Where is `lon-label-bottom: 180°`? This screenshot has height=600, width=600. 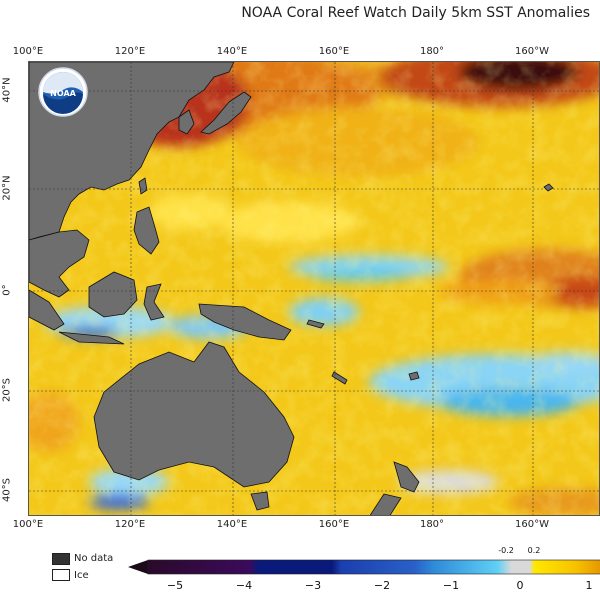 lon-label-bottom: 180° is located at coordinates (432, 524).